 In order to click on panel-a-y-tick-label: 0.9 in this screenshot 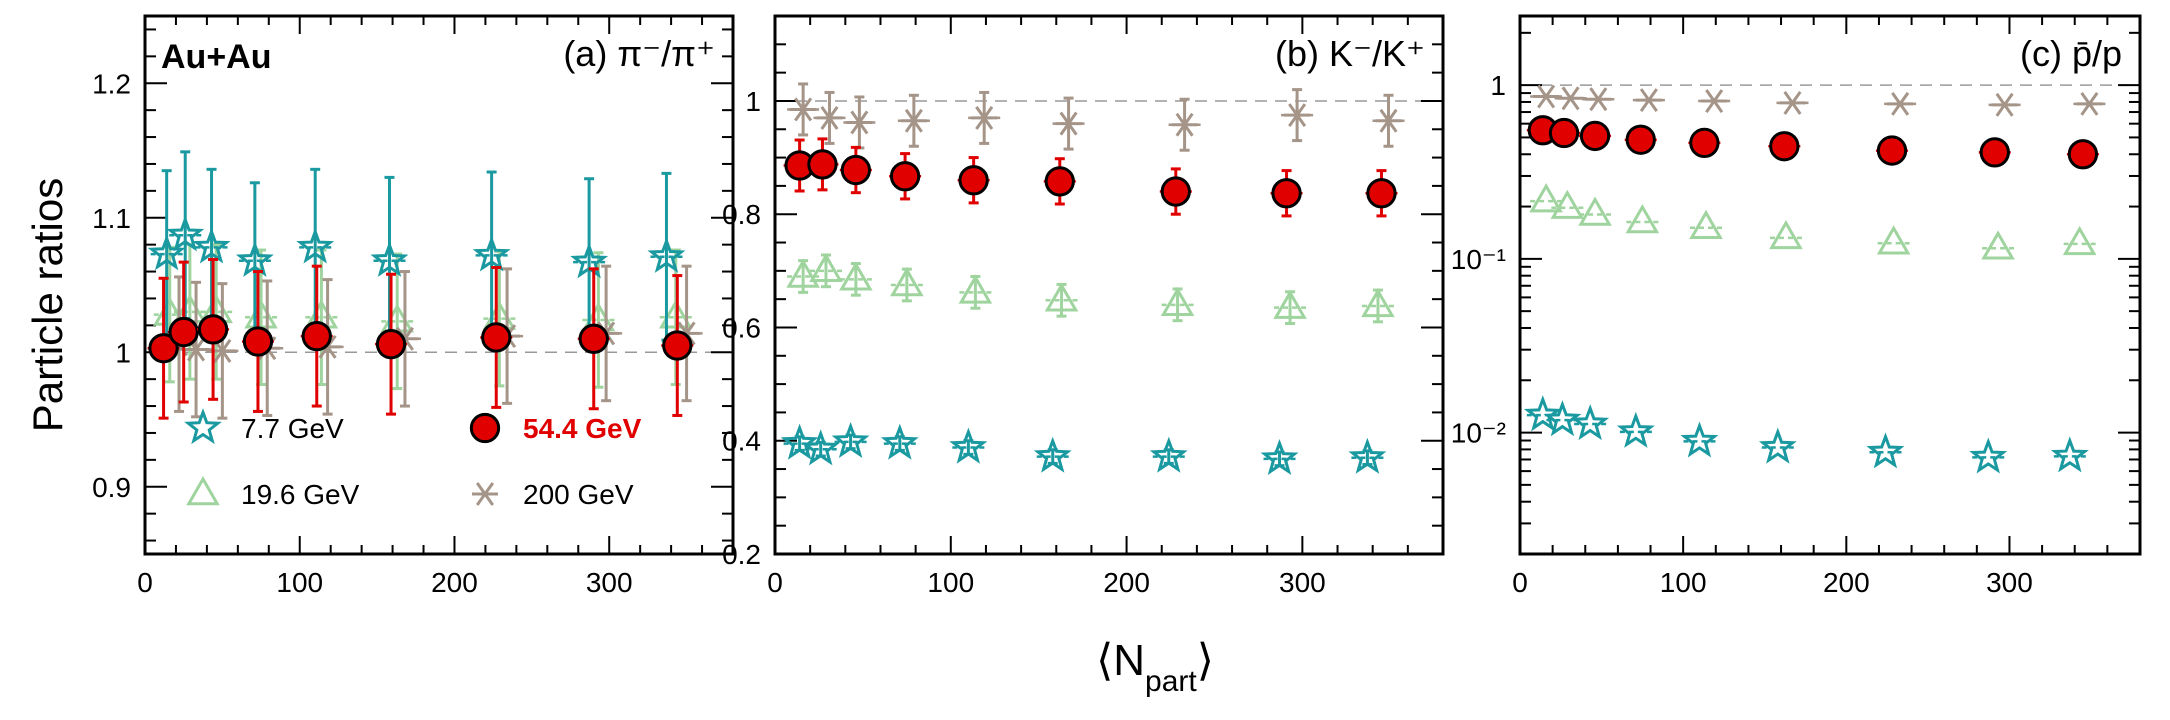, I will do `click(111, 487)`.